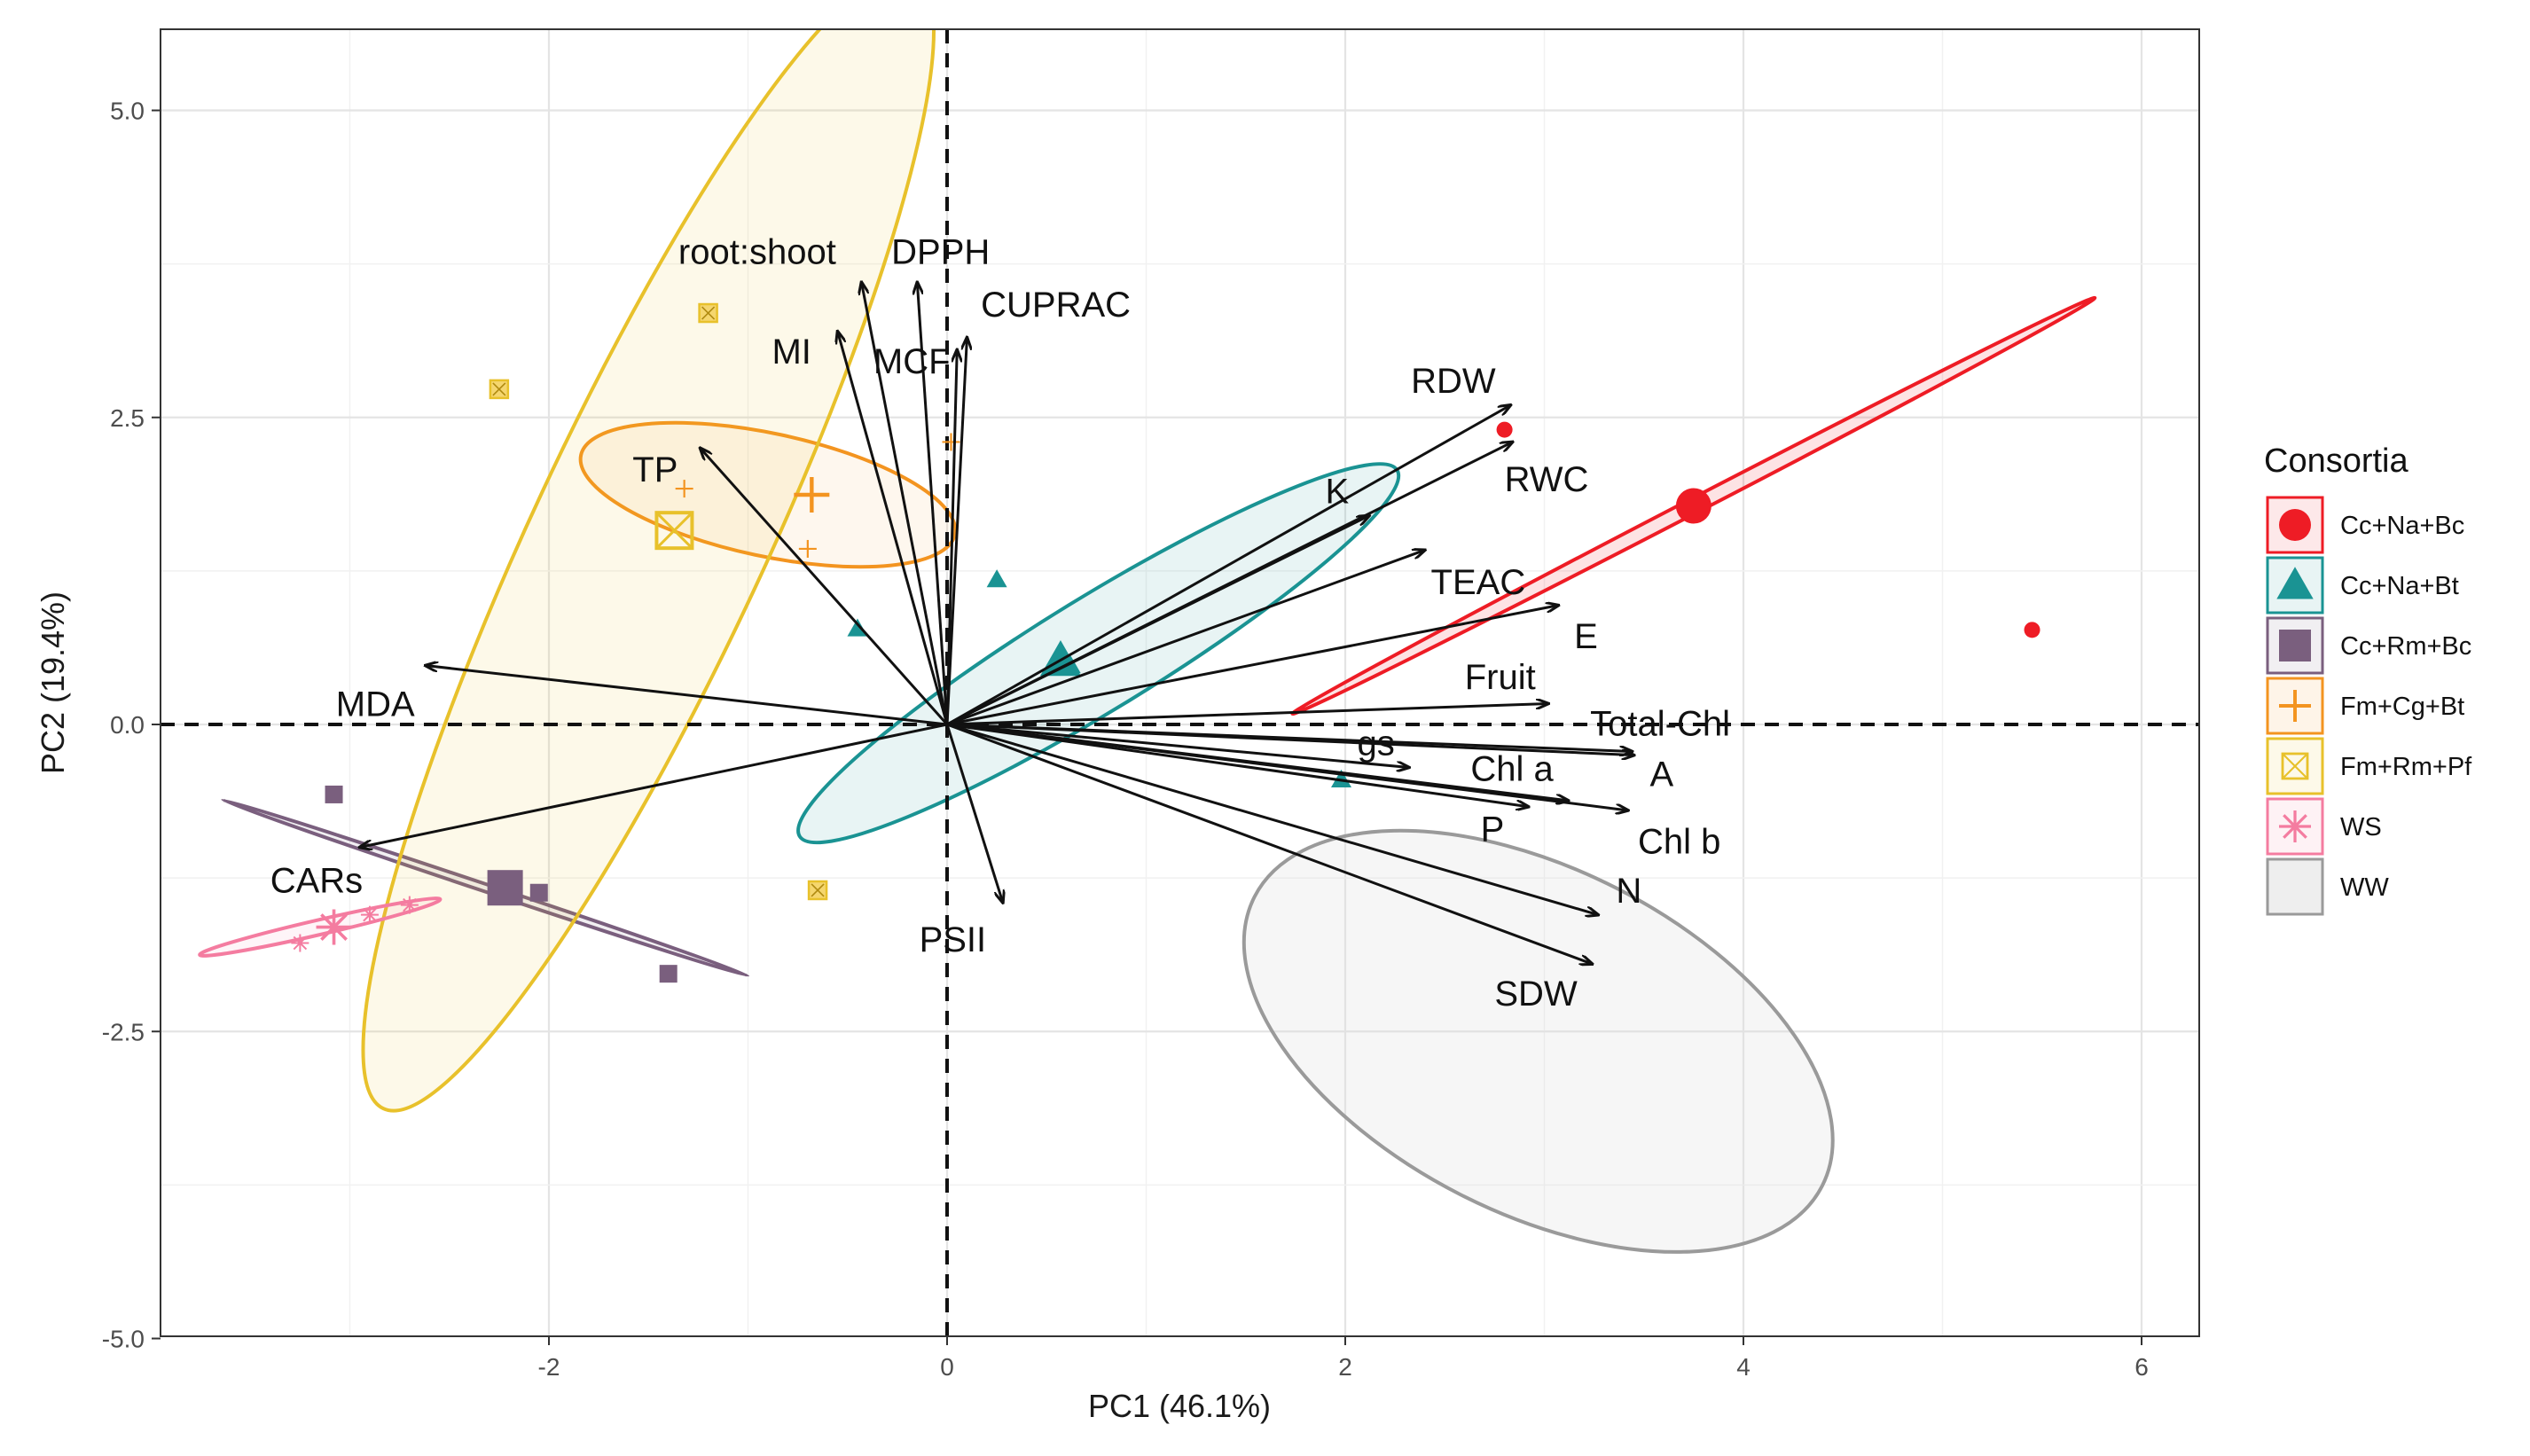  What do you see at coordinates (1500, 677) in the screenshot?
I see `loading-label-fruit: Fruit` at bounding box center [1500, 677].